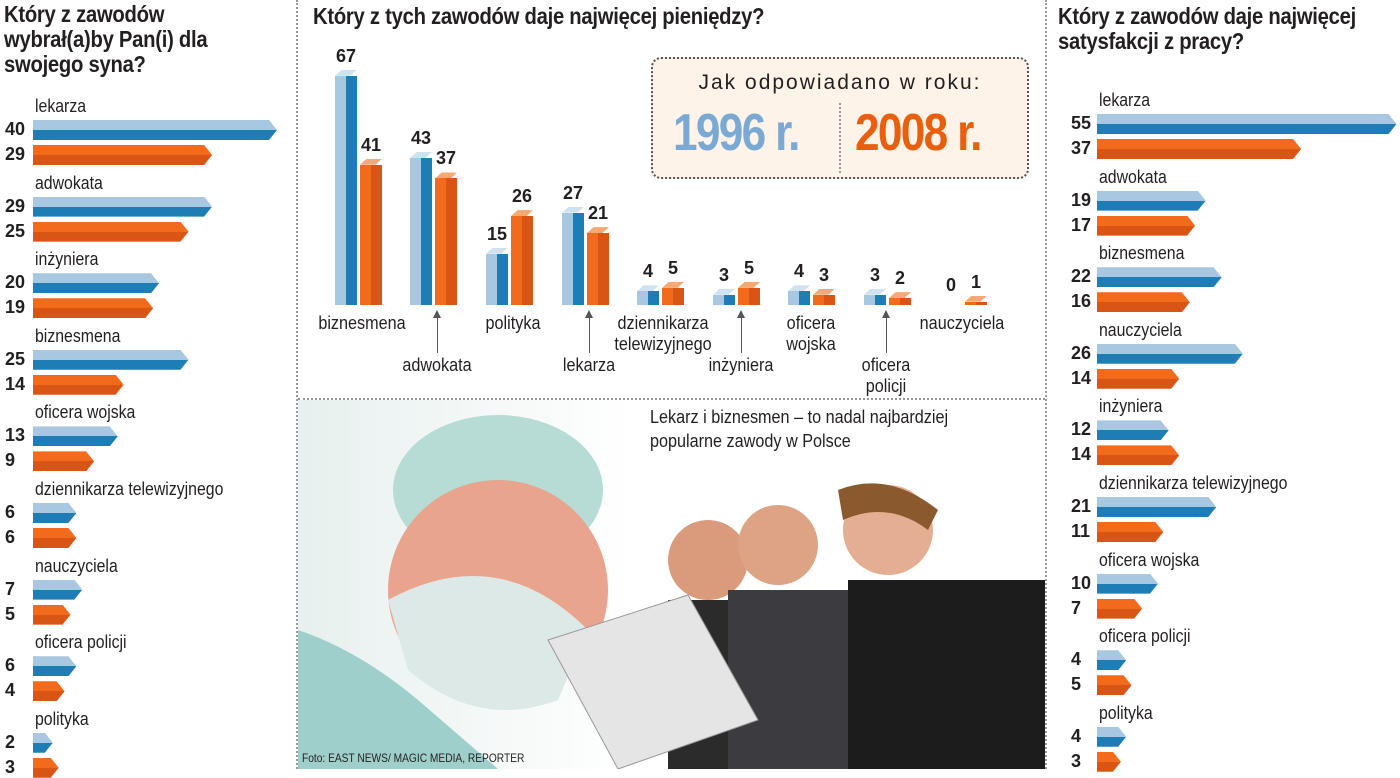 This screenshot has height=778, width=1400. I want to click on data-label: 9, so click(10, 460).